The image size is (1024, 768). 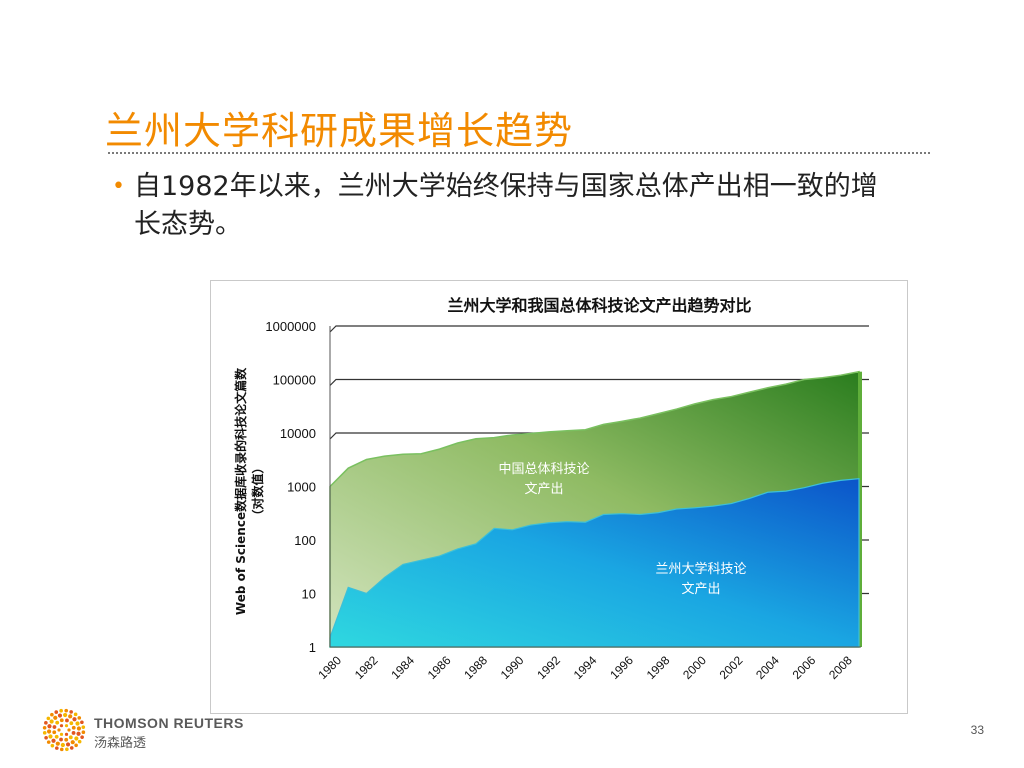 I want to click on y-tick-label: 1000000, so click(x=290, y=326).